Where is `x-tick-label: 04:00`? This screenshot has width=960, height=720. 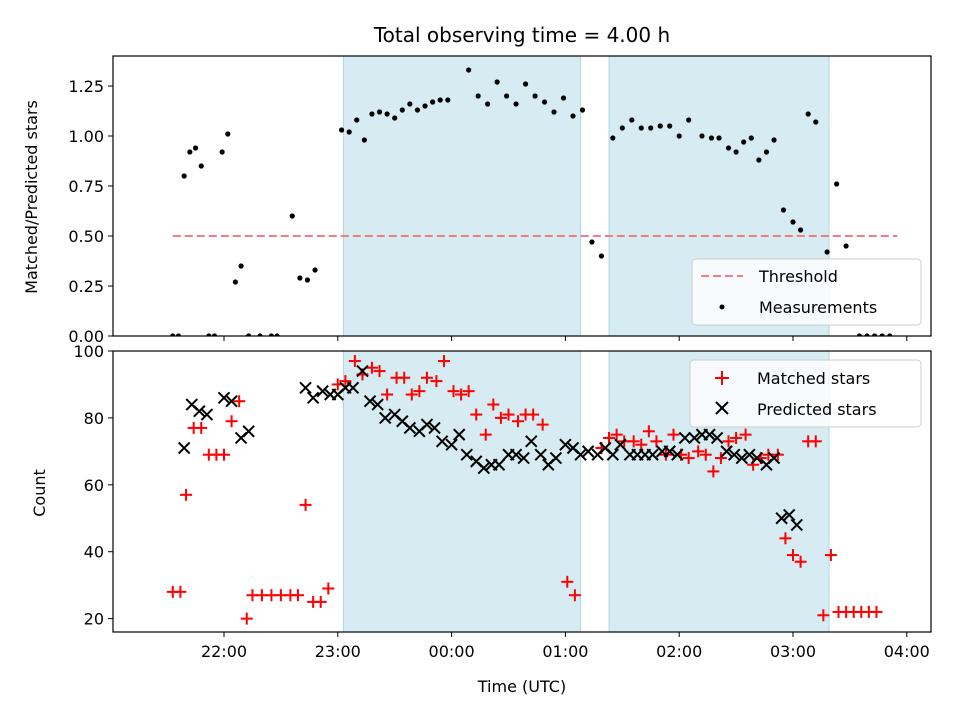 x-tick-label: 04:00 is located at coordinates (907, 651).